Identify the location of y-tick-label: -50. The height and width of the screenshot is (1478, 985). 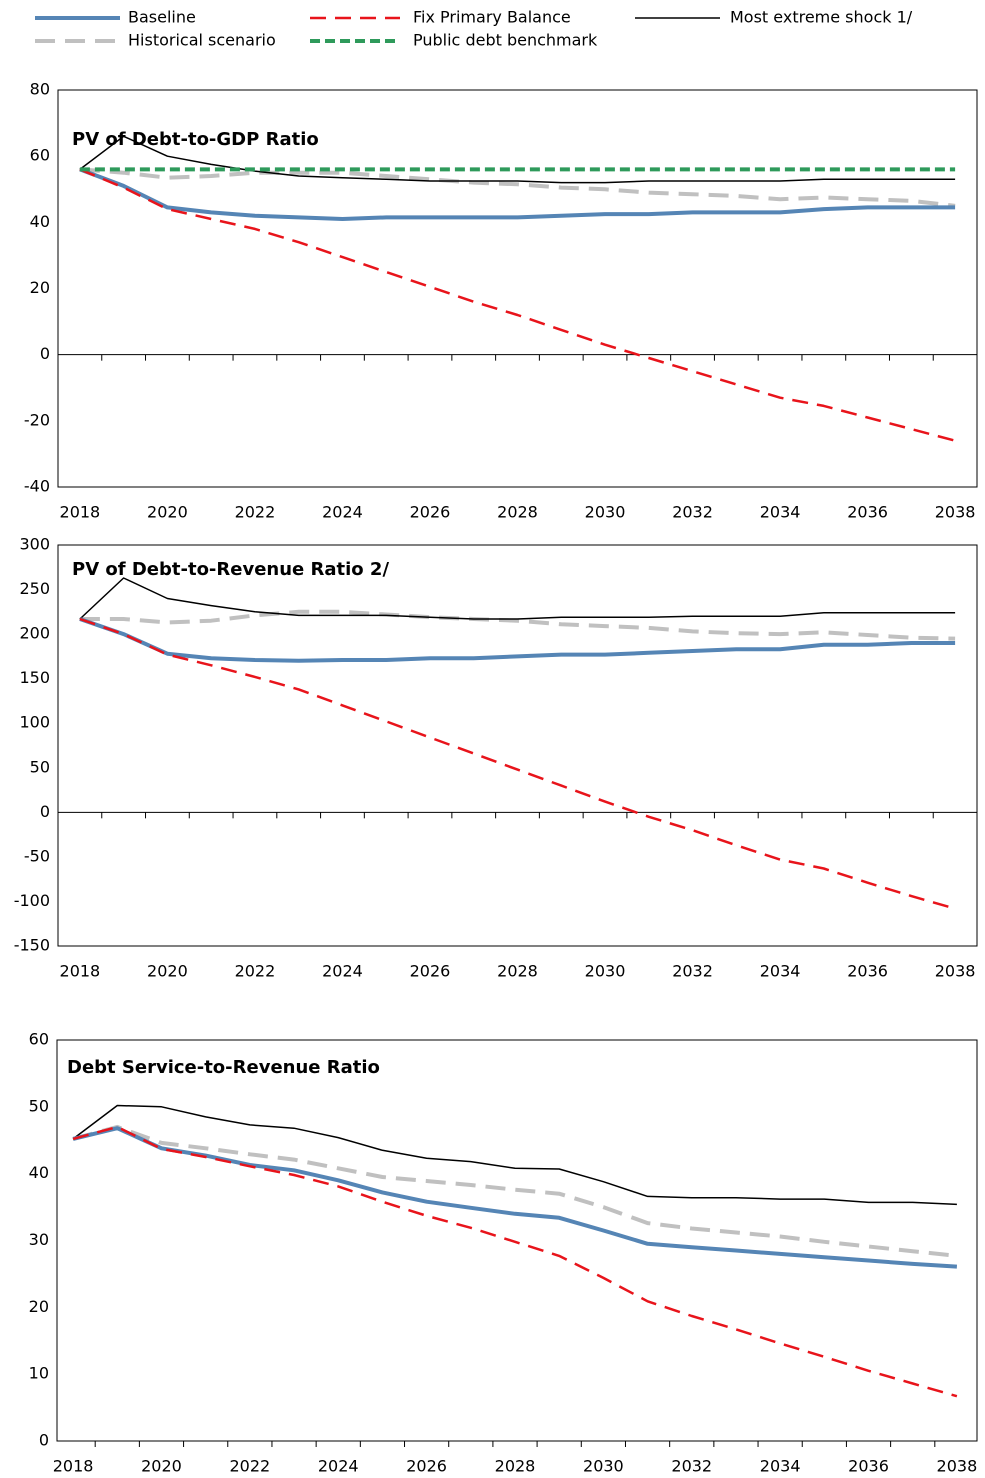
(37, 855).